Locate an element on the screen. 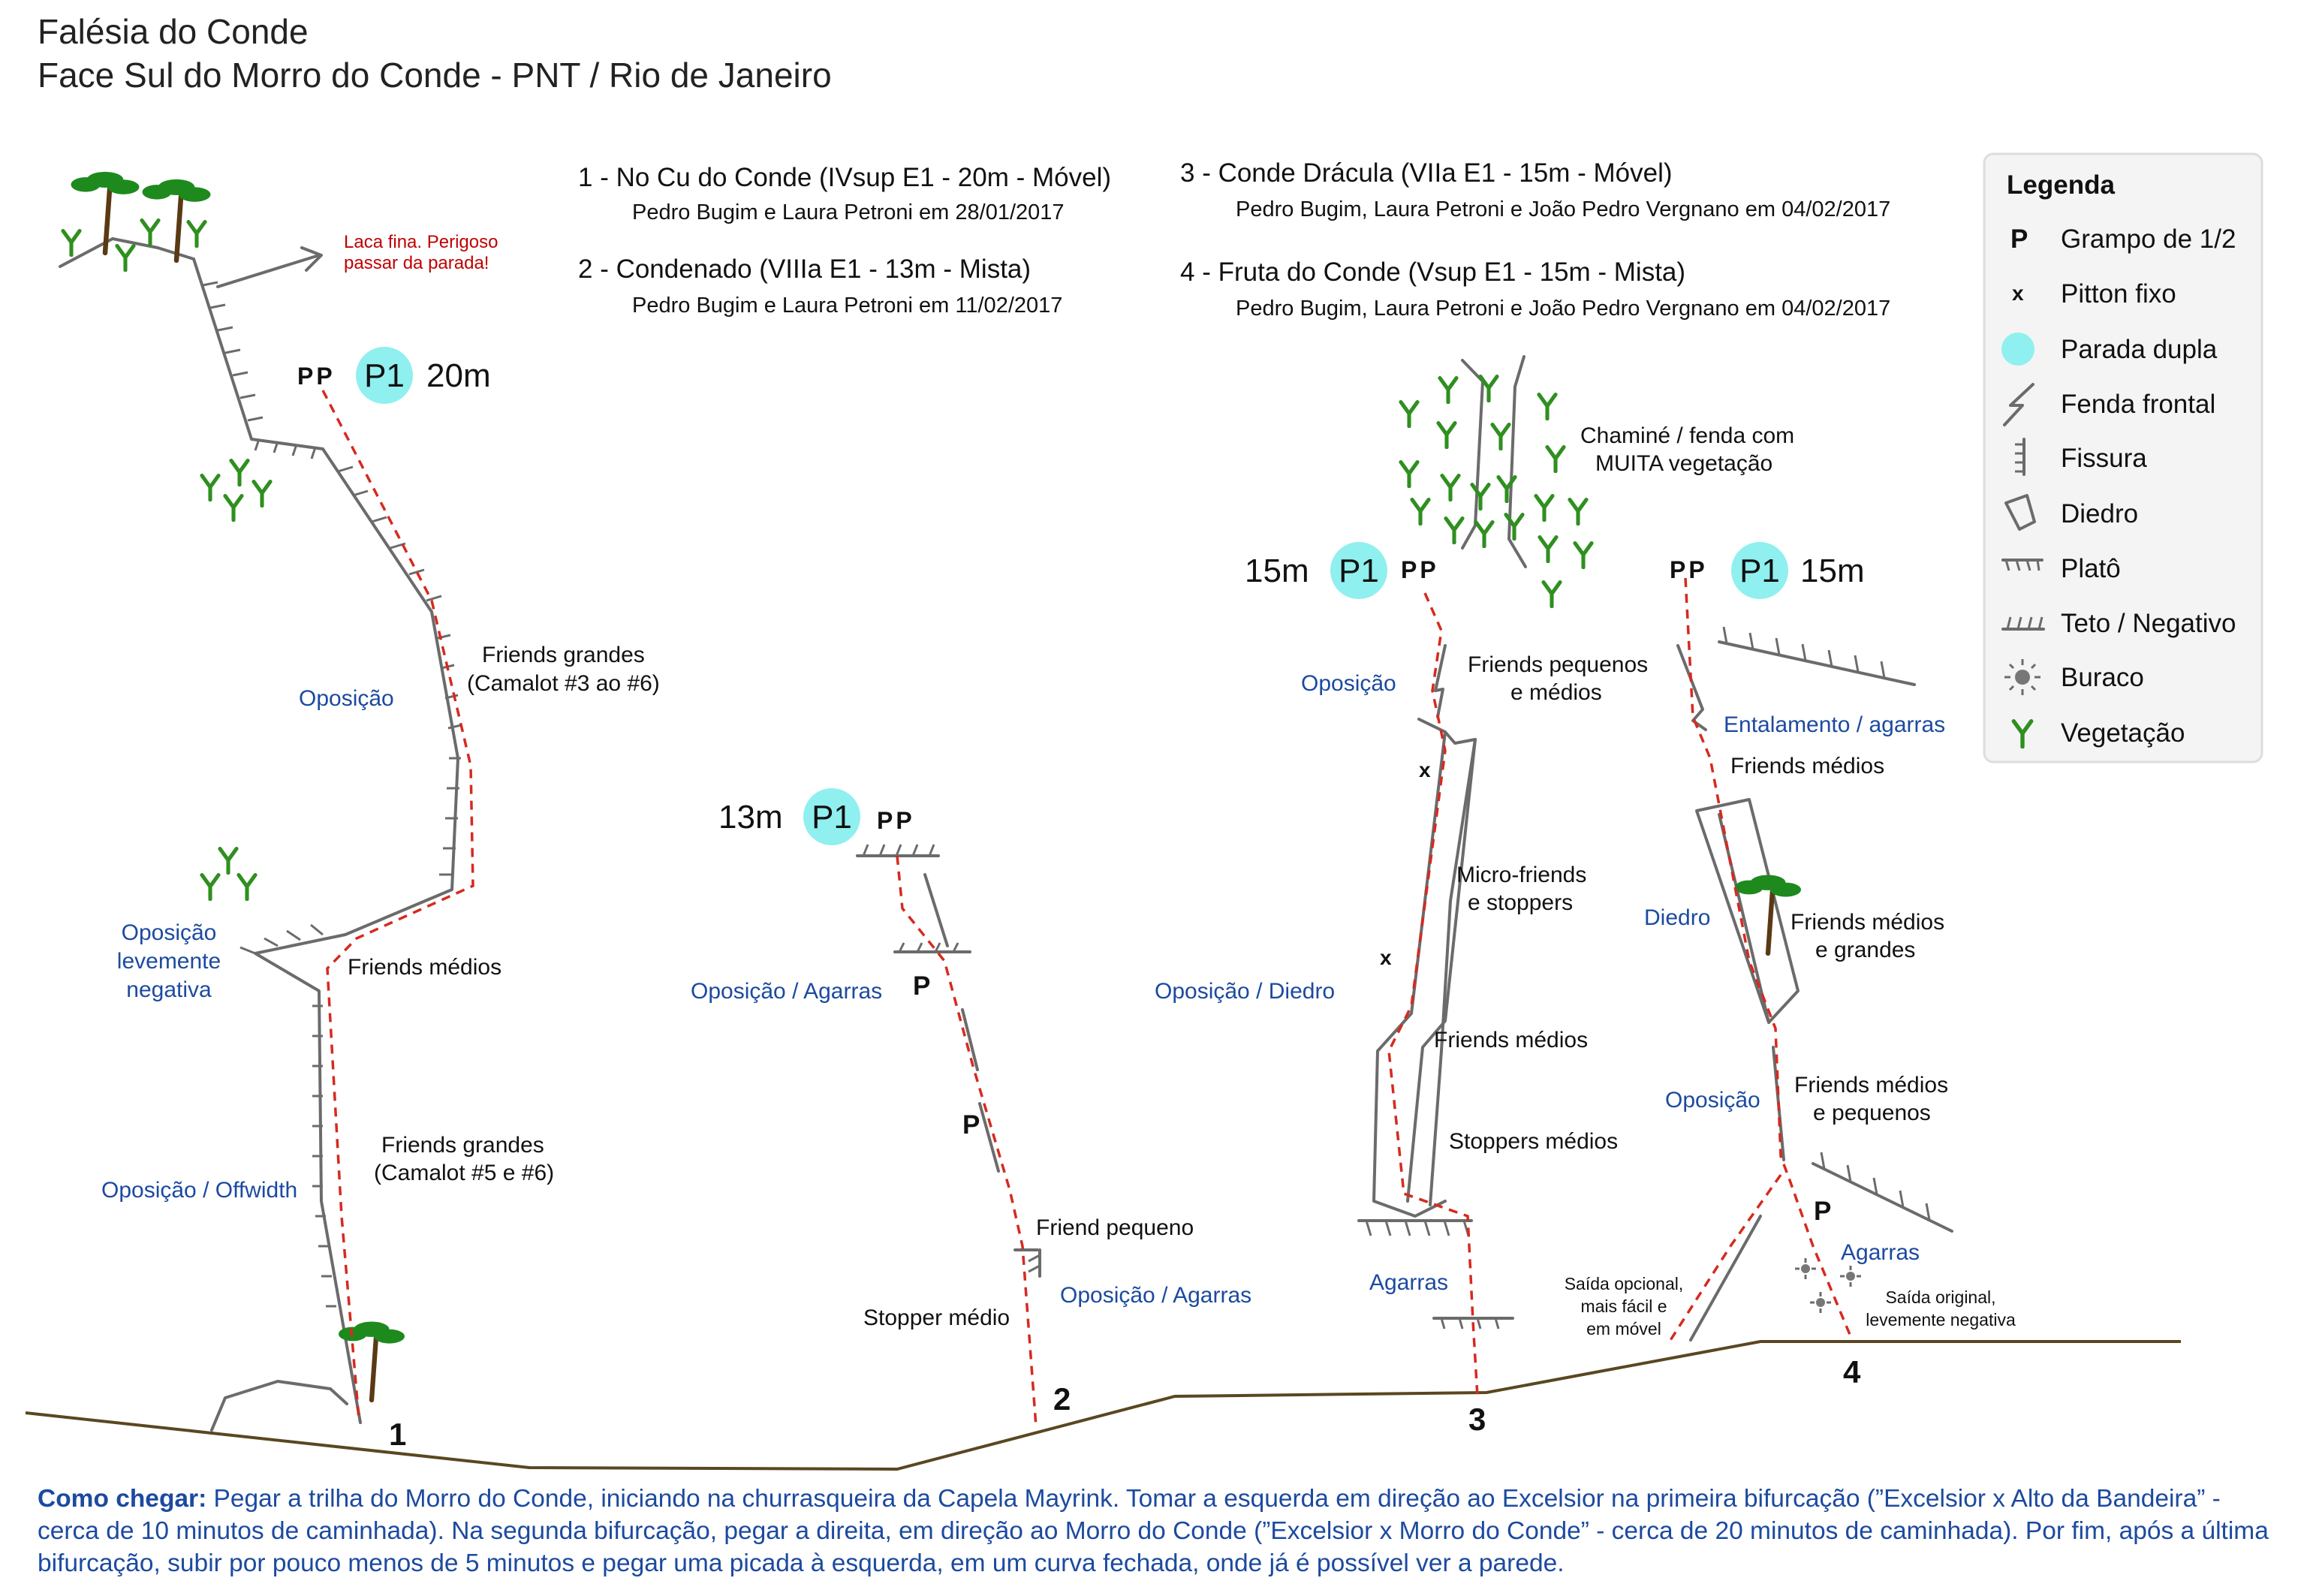 This screenshot has height=1596, width=2298. route-2-technique: Oposição / Agarras is located at coordinates (1156, 1295).